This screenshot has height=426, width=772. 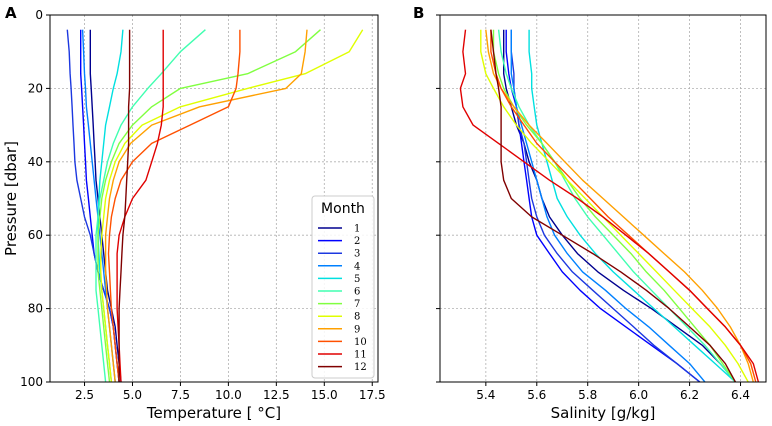 I want to click on legend-label-4: 4, so click(x=357, y=266).